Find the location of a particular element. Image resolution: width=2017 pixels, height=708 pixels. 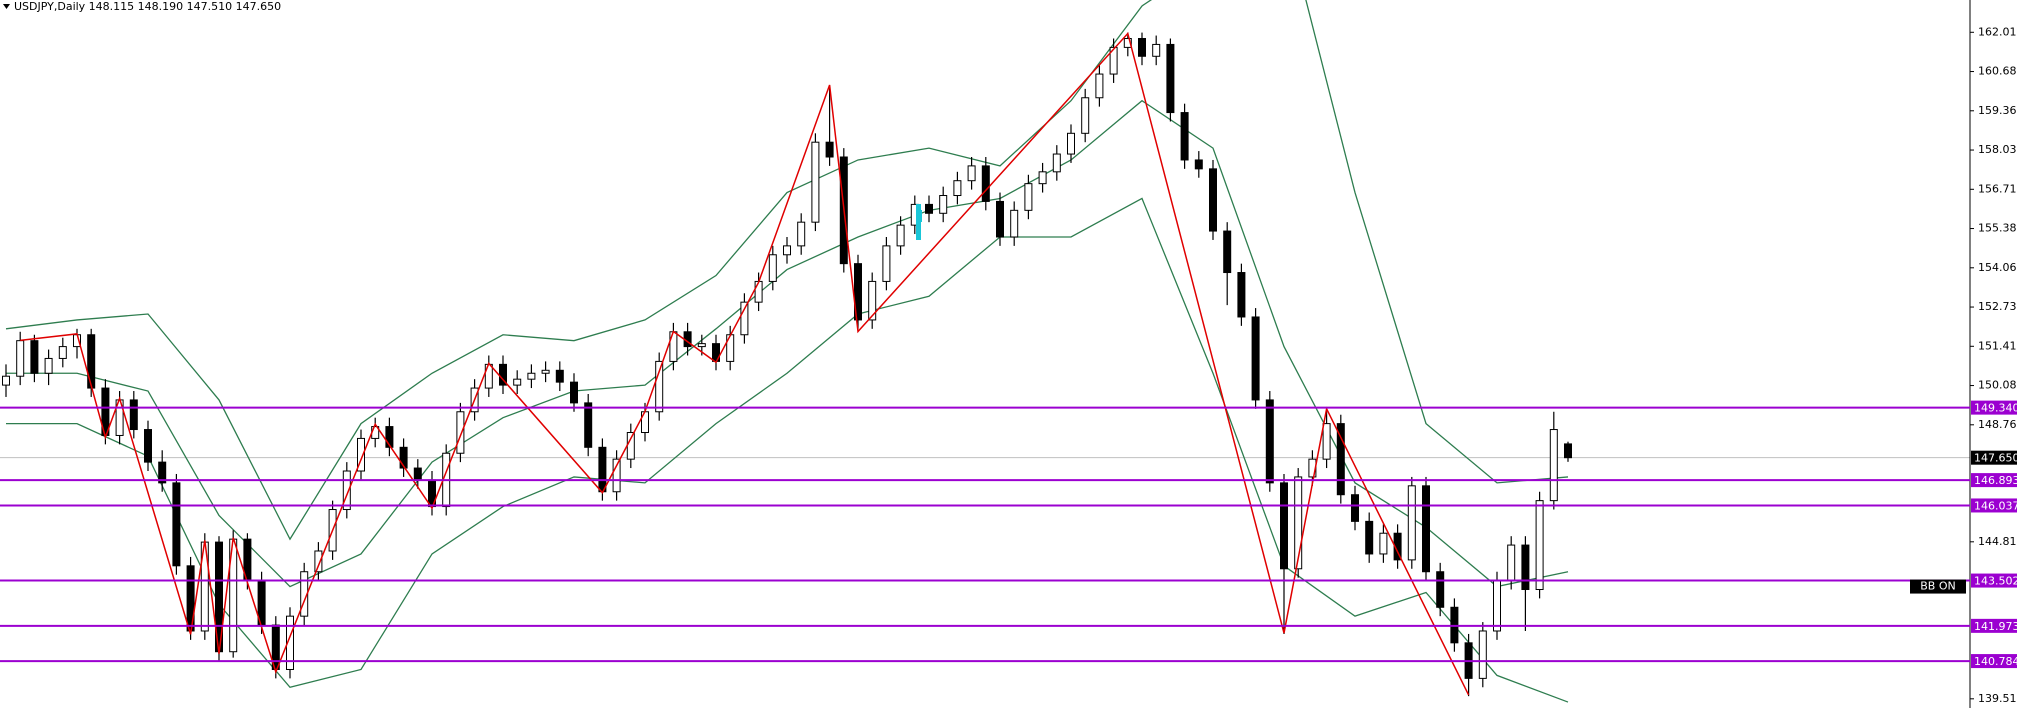

y-tick-label: 152.735 is located at coordinates (1997, 306).